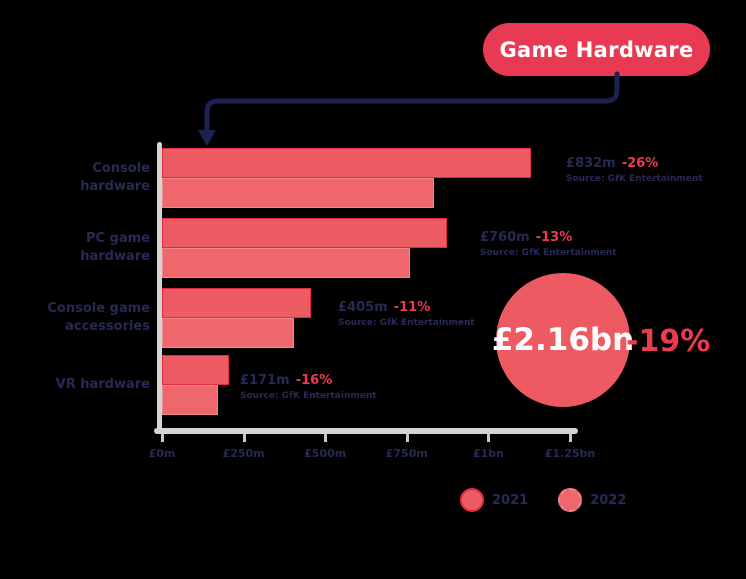  Describe the element at coordinates (640, 163) in the screenshot. I see `change-percent-label: -26%` at that location.